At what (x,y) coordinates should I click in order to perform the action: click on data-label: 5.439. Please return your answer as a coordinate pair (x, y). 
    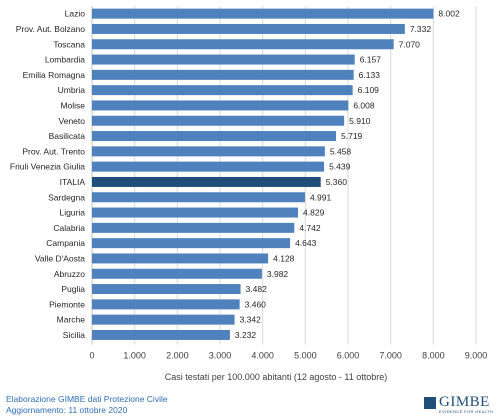
    Looking at the image, I should click on (340, 167).